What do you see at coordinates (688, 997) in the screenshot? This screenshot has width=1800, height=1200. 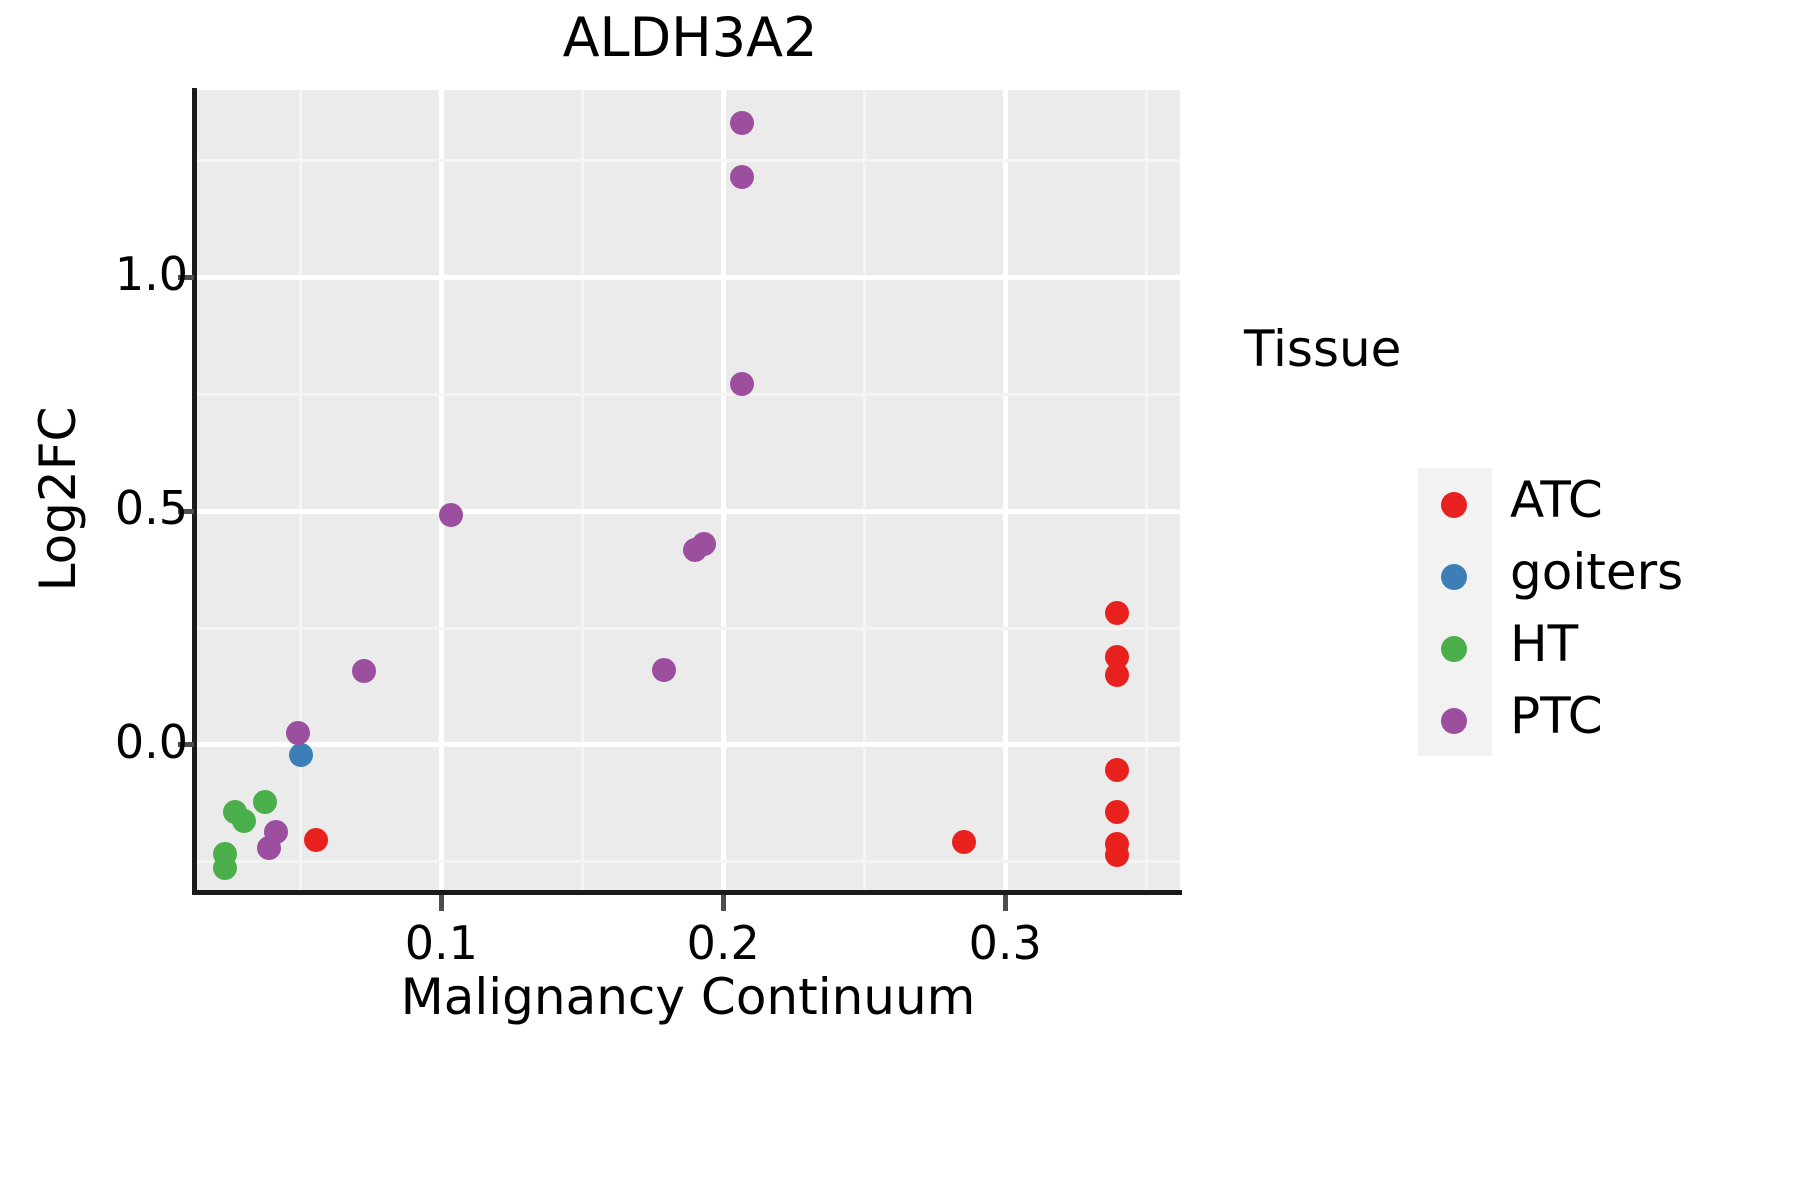 I see `x-axis-title: Malignancy Continuum` at bounding box center [688, 997].